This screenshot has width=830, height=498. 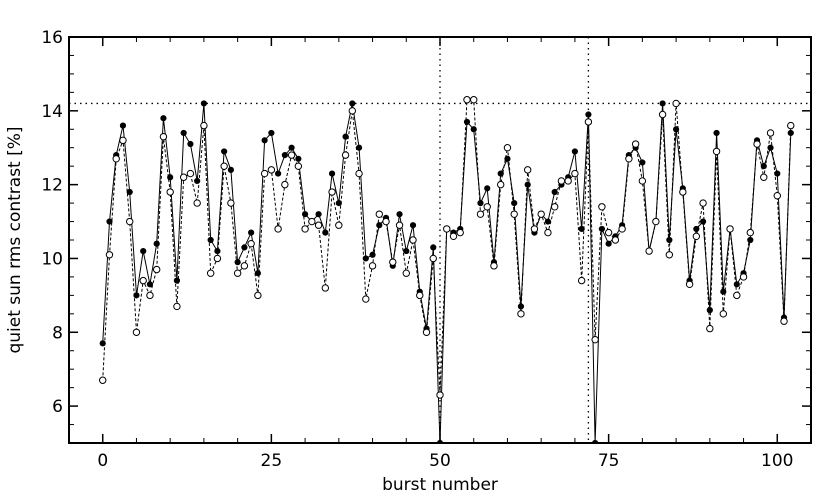 I want to click on x-axis-label: burst number, so click(x=440, y=485).